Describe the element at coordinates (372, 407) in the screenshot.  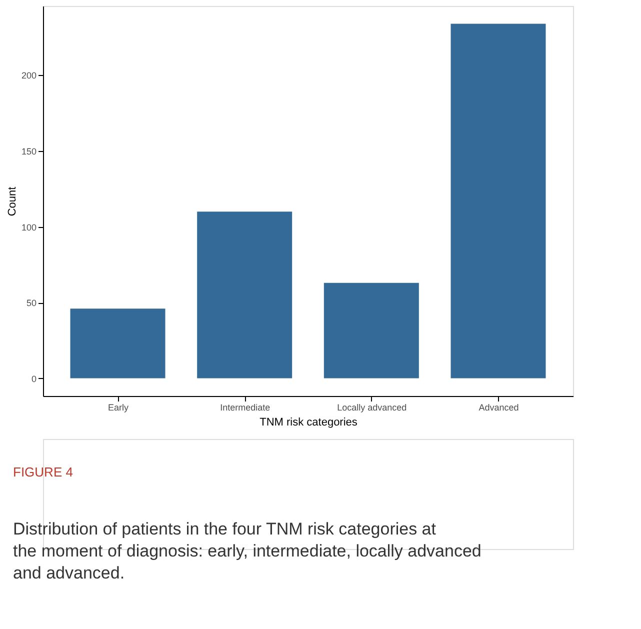
I see `x-tick-label: Locally advanced` at that location.